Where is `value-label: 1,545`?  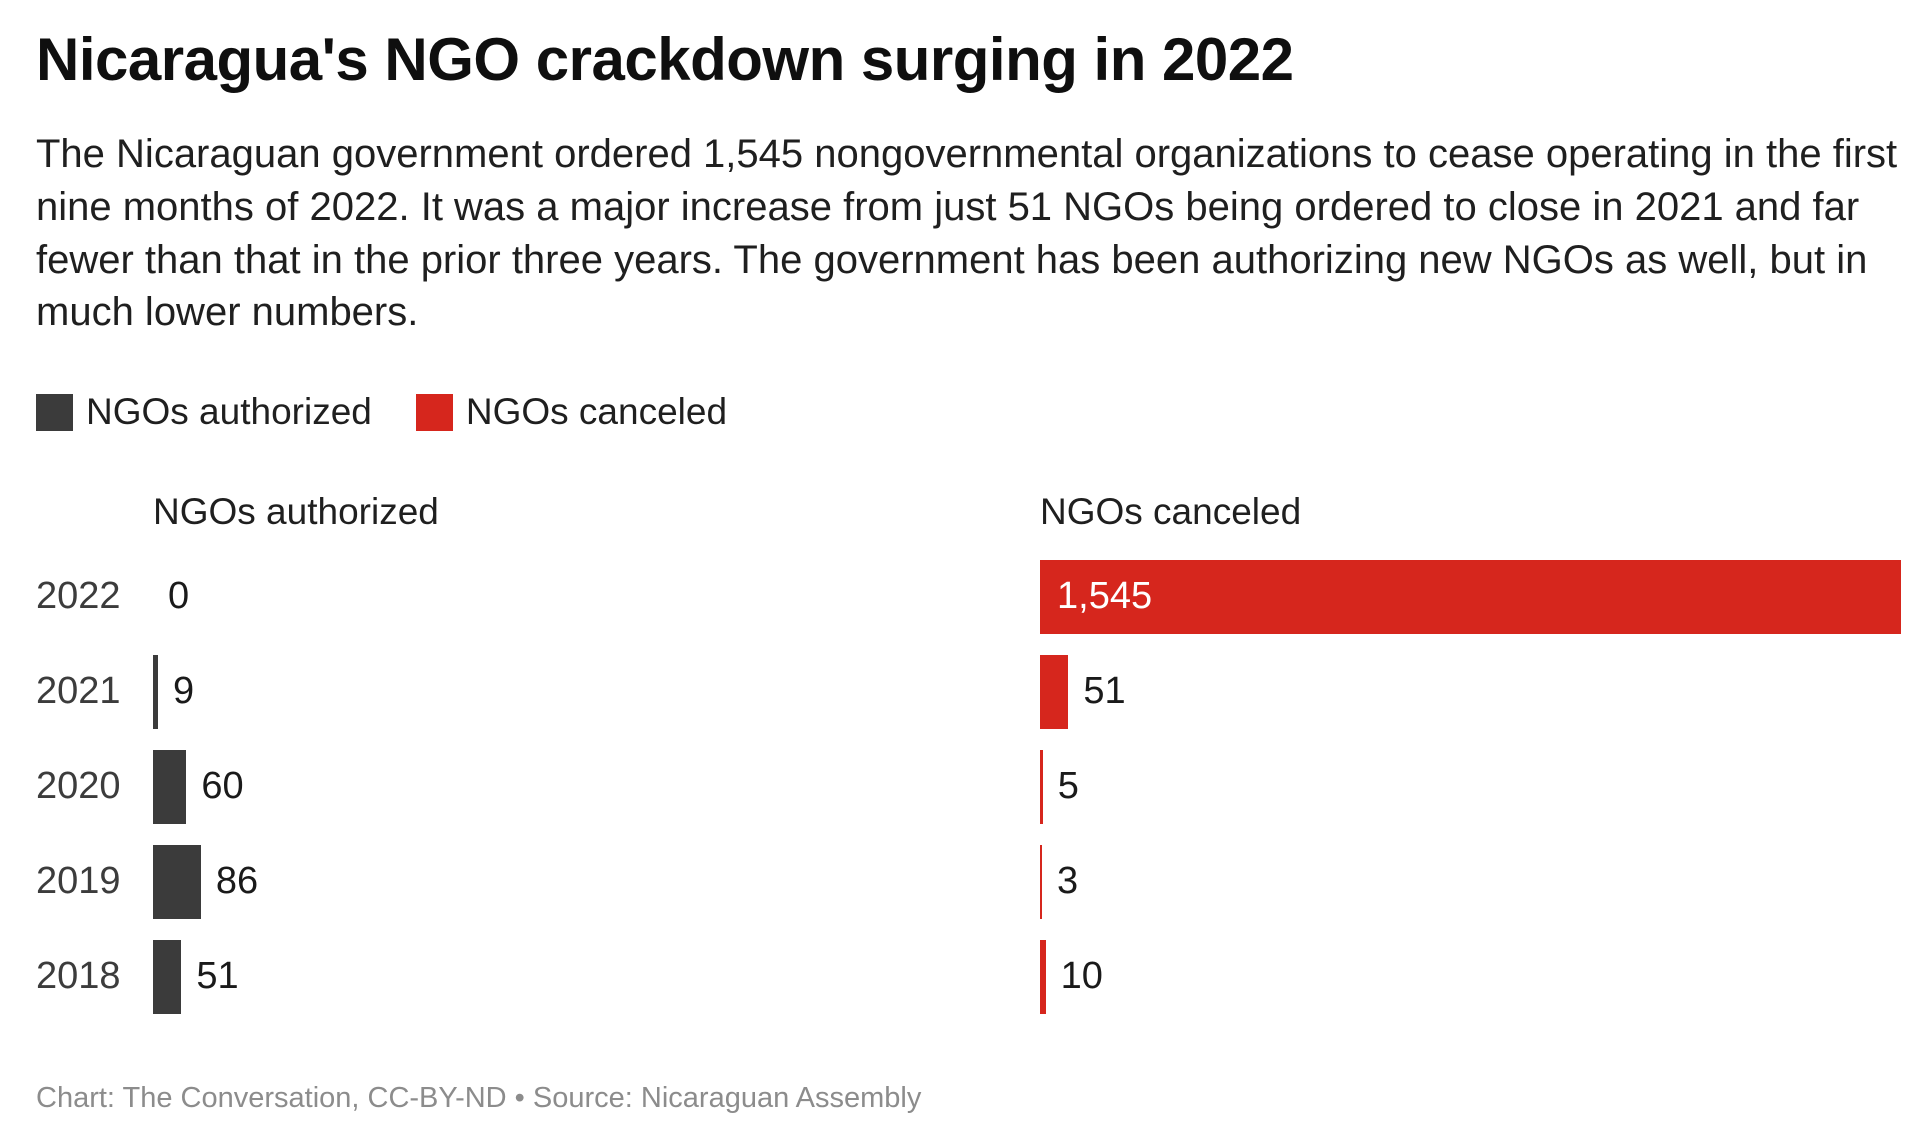
value-label: 1,545 is located at coordinates (1105, 596).